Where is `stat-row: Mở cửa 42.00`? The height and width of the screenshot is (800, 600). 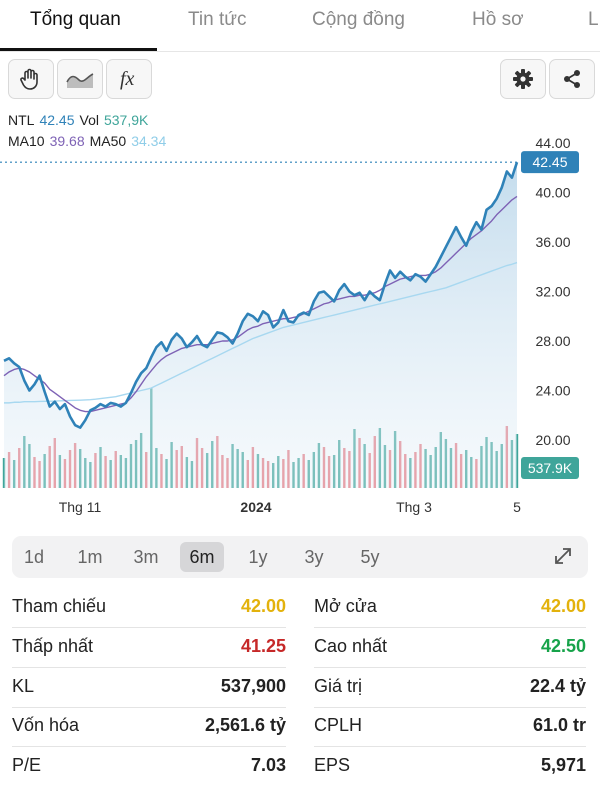
stat-row: Mở cửa 42.00 is located at coordinates (450, 608).